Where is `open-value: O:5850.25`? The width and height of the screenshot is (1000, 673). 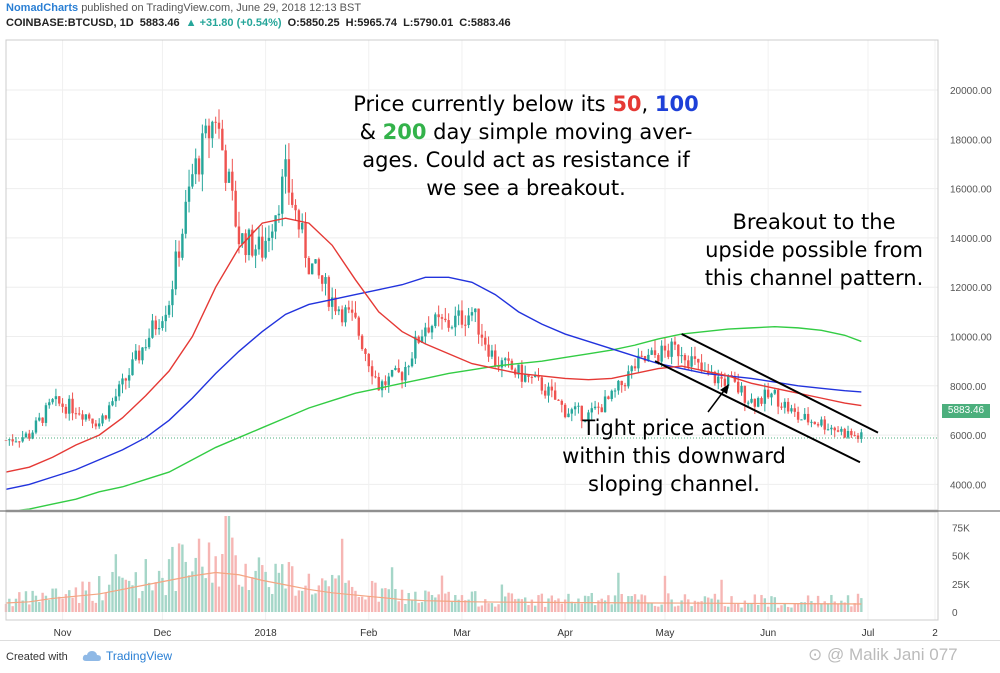 open-value: O:5850.25 is located at coordinates (313, 23).